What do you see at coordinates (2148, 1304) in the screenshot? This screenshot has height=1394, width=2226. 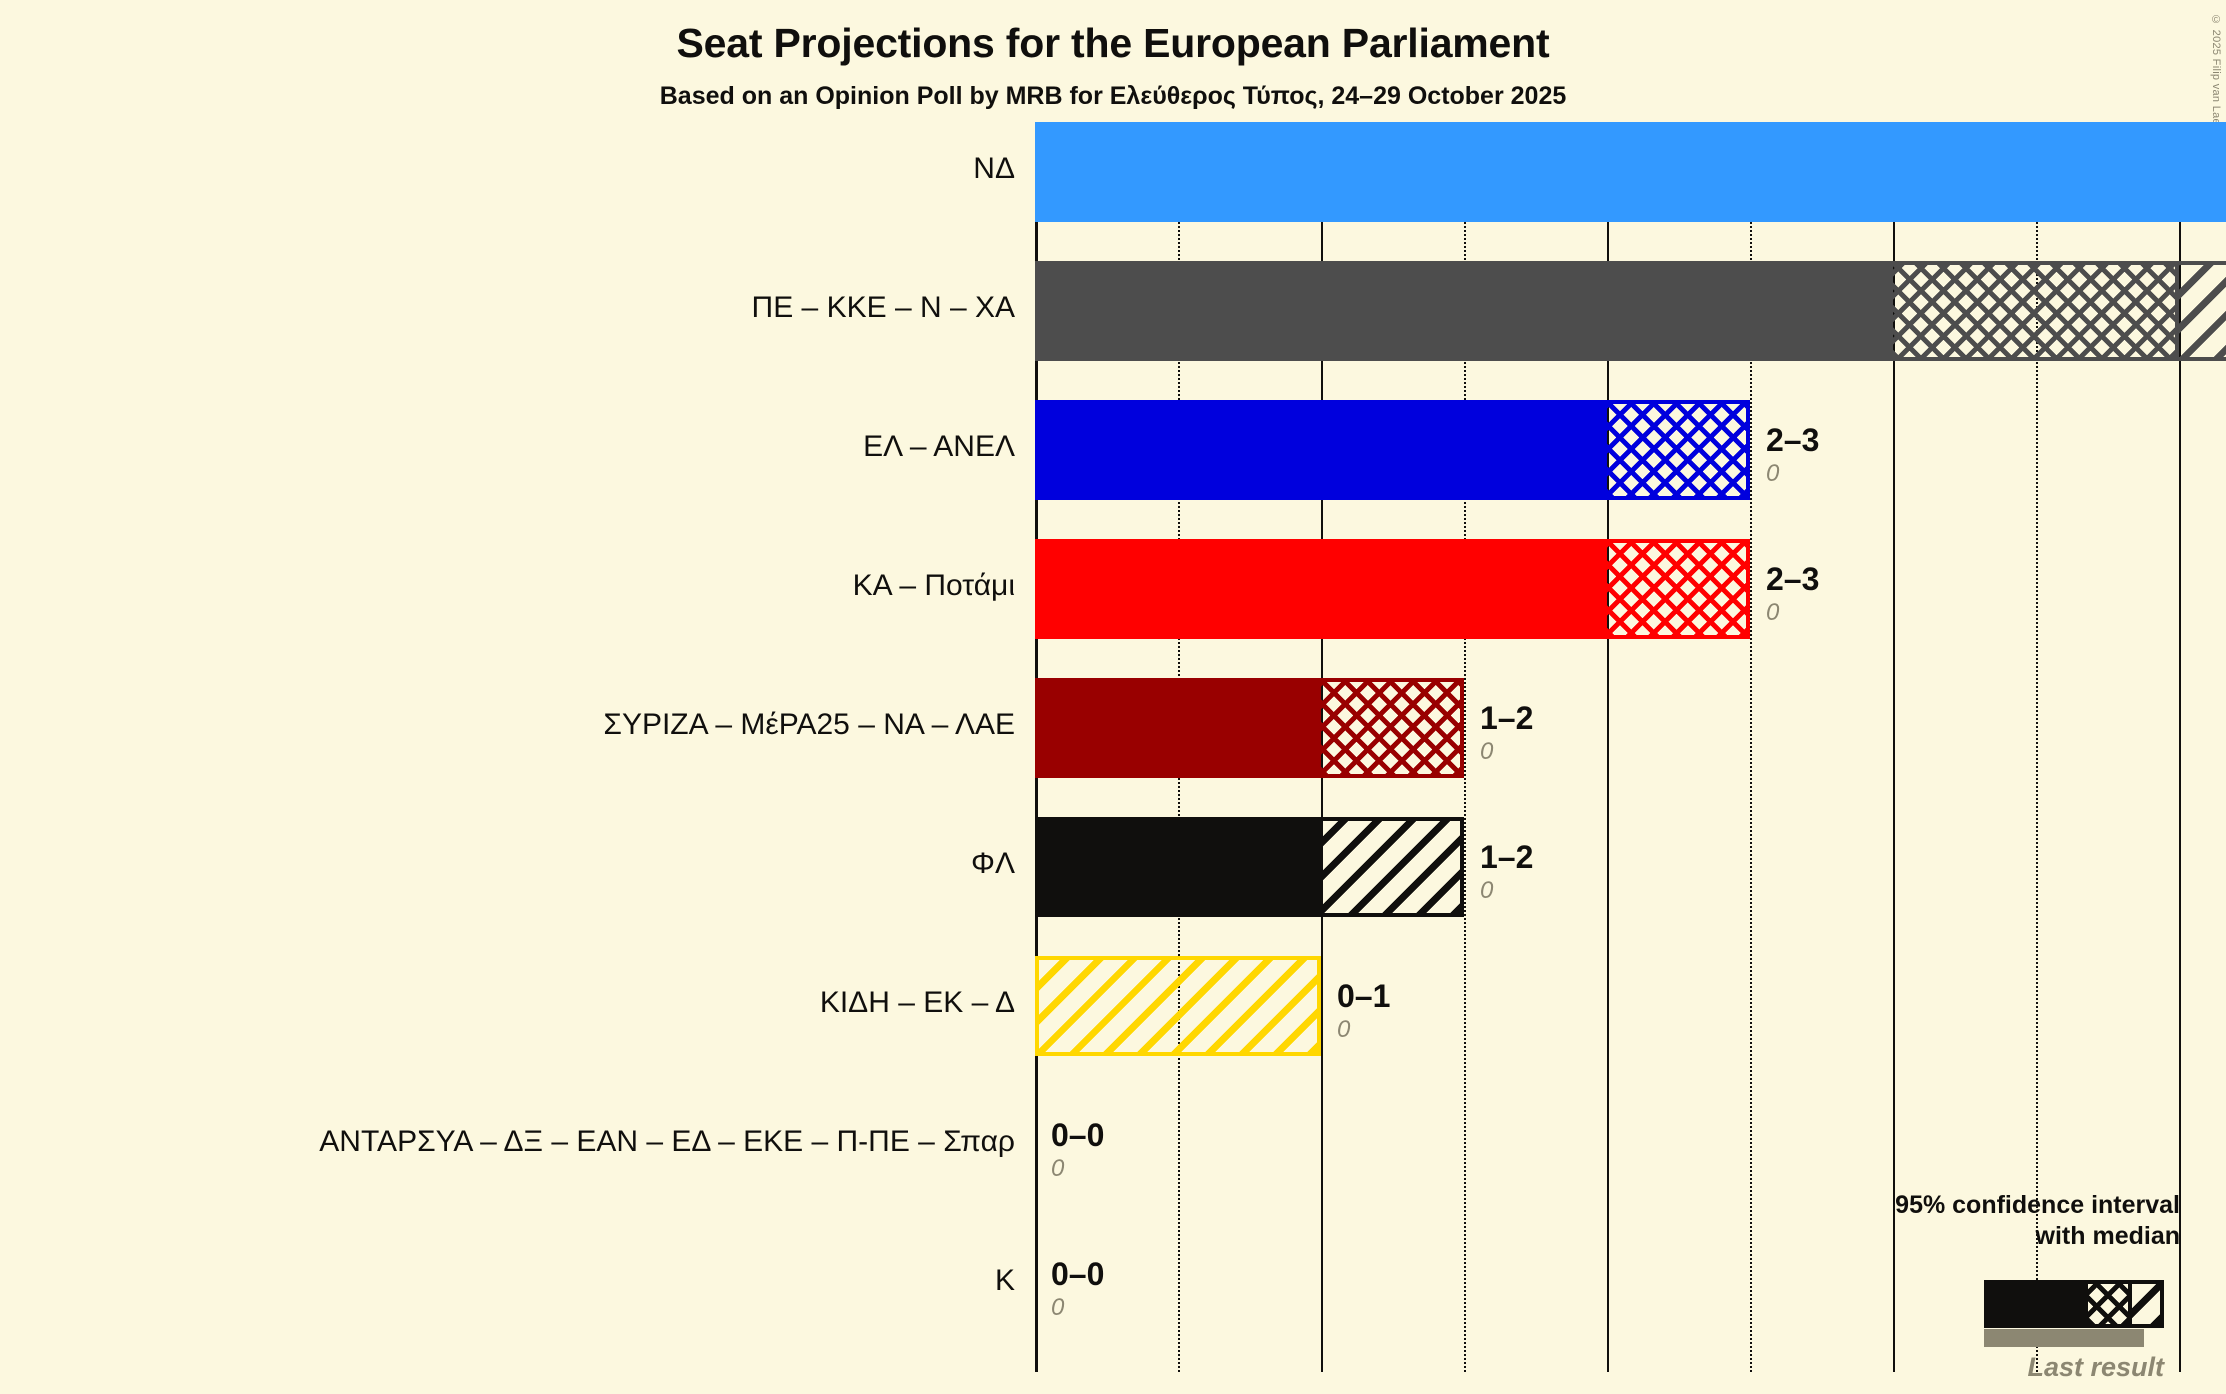 I see `legend-swatch-diagonal` at bounding box center [2148, 1304].